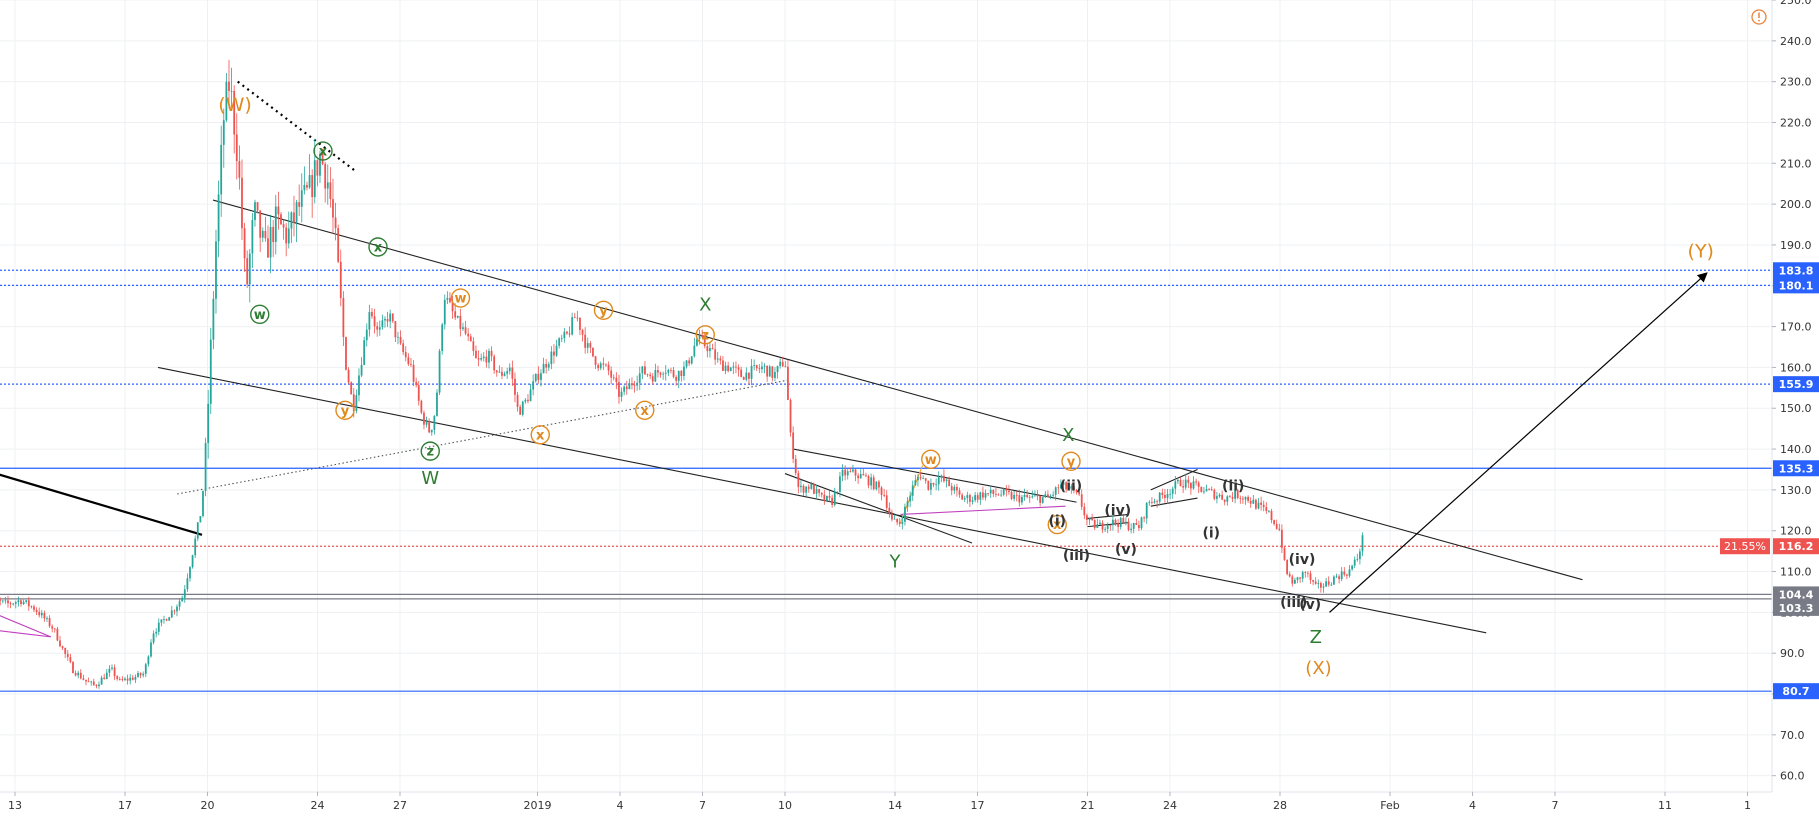  Describe the element at coordinates (1759, 17) in the screenshot. I see `alert-icon` at that location.